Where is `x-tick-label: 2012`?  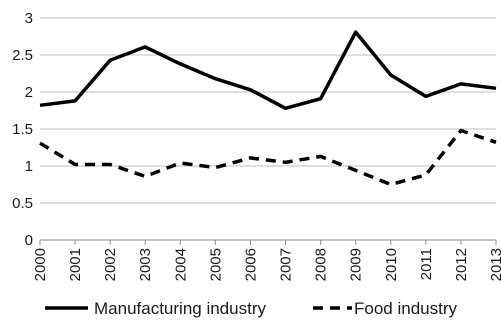
x-tick-label: 2012 is located at coordinates (461, 264).